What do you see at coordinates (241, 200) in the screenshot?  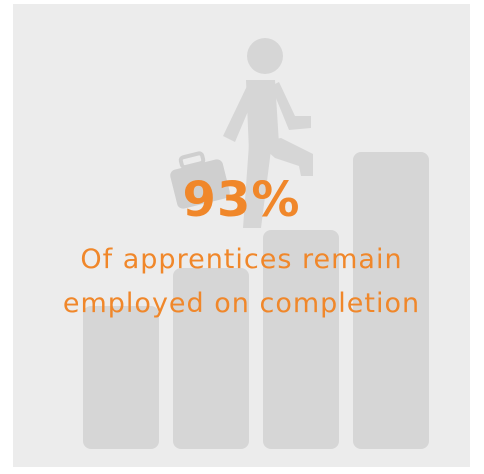 I see `stat-value: 93%` at bounding box center [241, 200].